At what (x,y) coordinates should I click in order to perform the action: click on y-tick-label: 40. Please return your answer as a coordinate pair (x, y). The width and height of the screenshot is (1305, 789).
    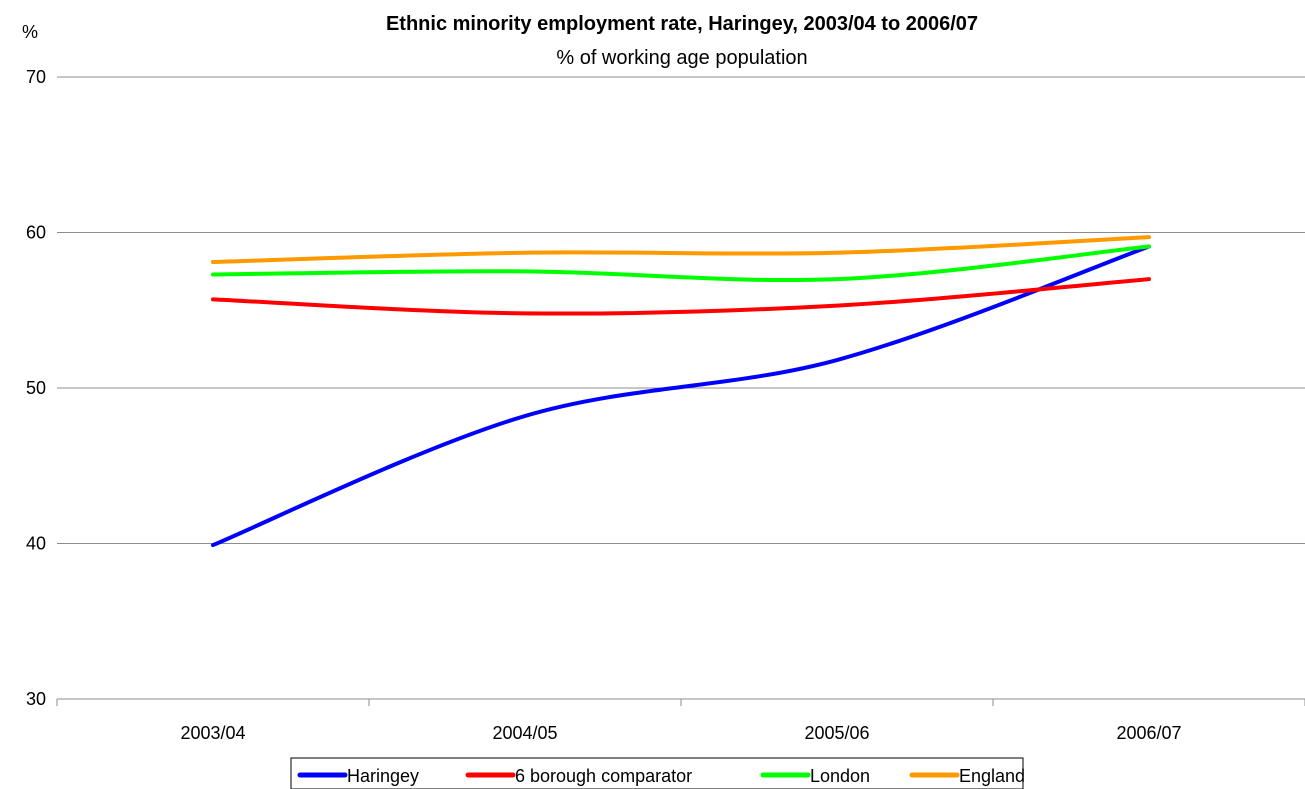
    Looking at the image, I should click on (36, 544).